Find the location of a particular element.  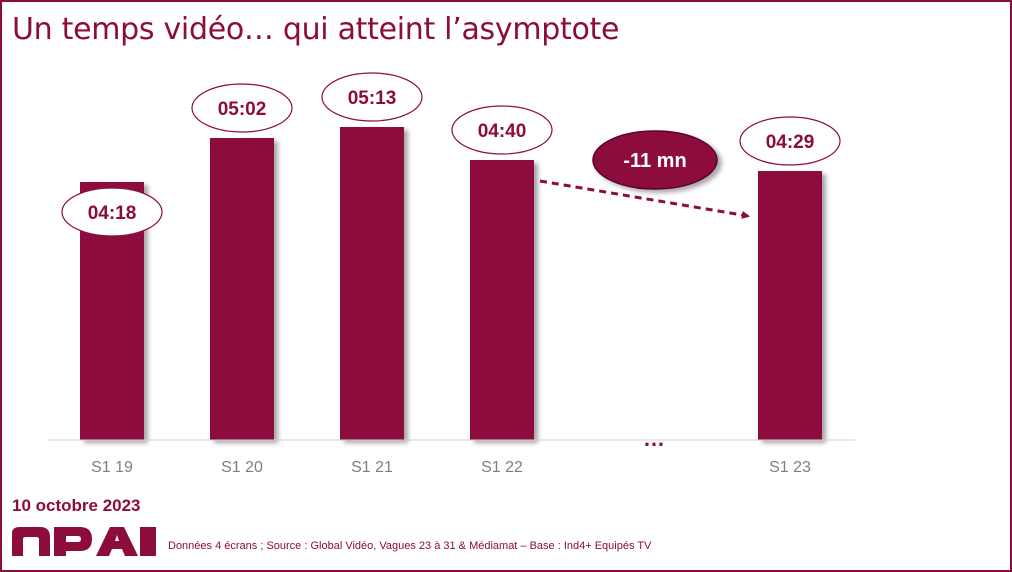

data-label: 05:13 is located at coordinates (372, 98).